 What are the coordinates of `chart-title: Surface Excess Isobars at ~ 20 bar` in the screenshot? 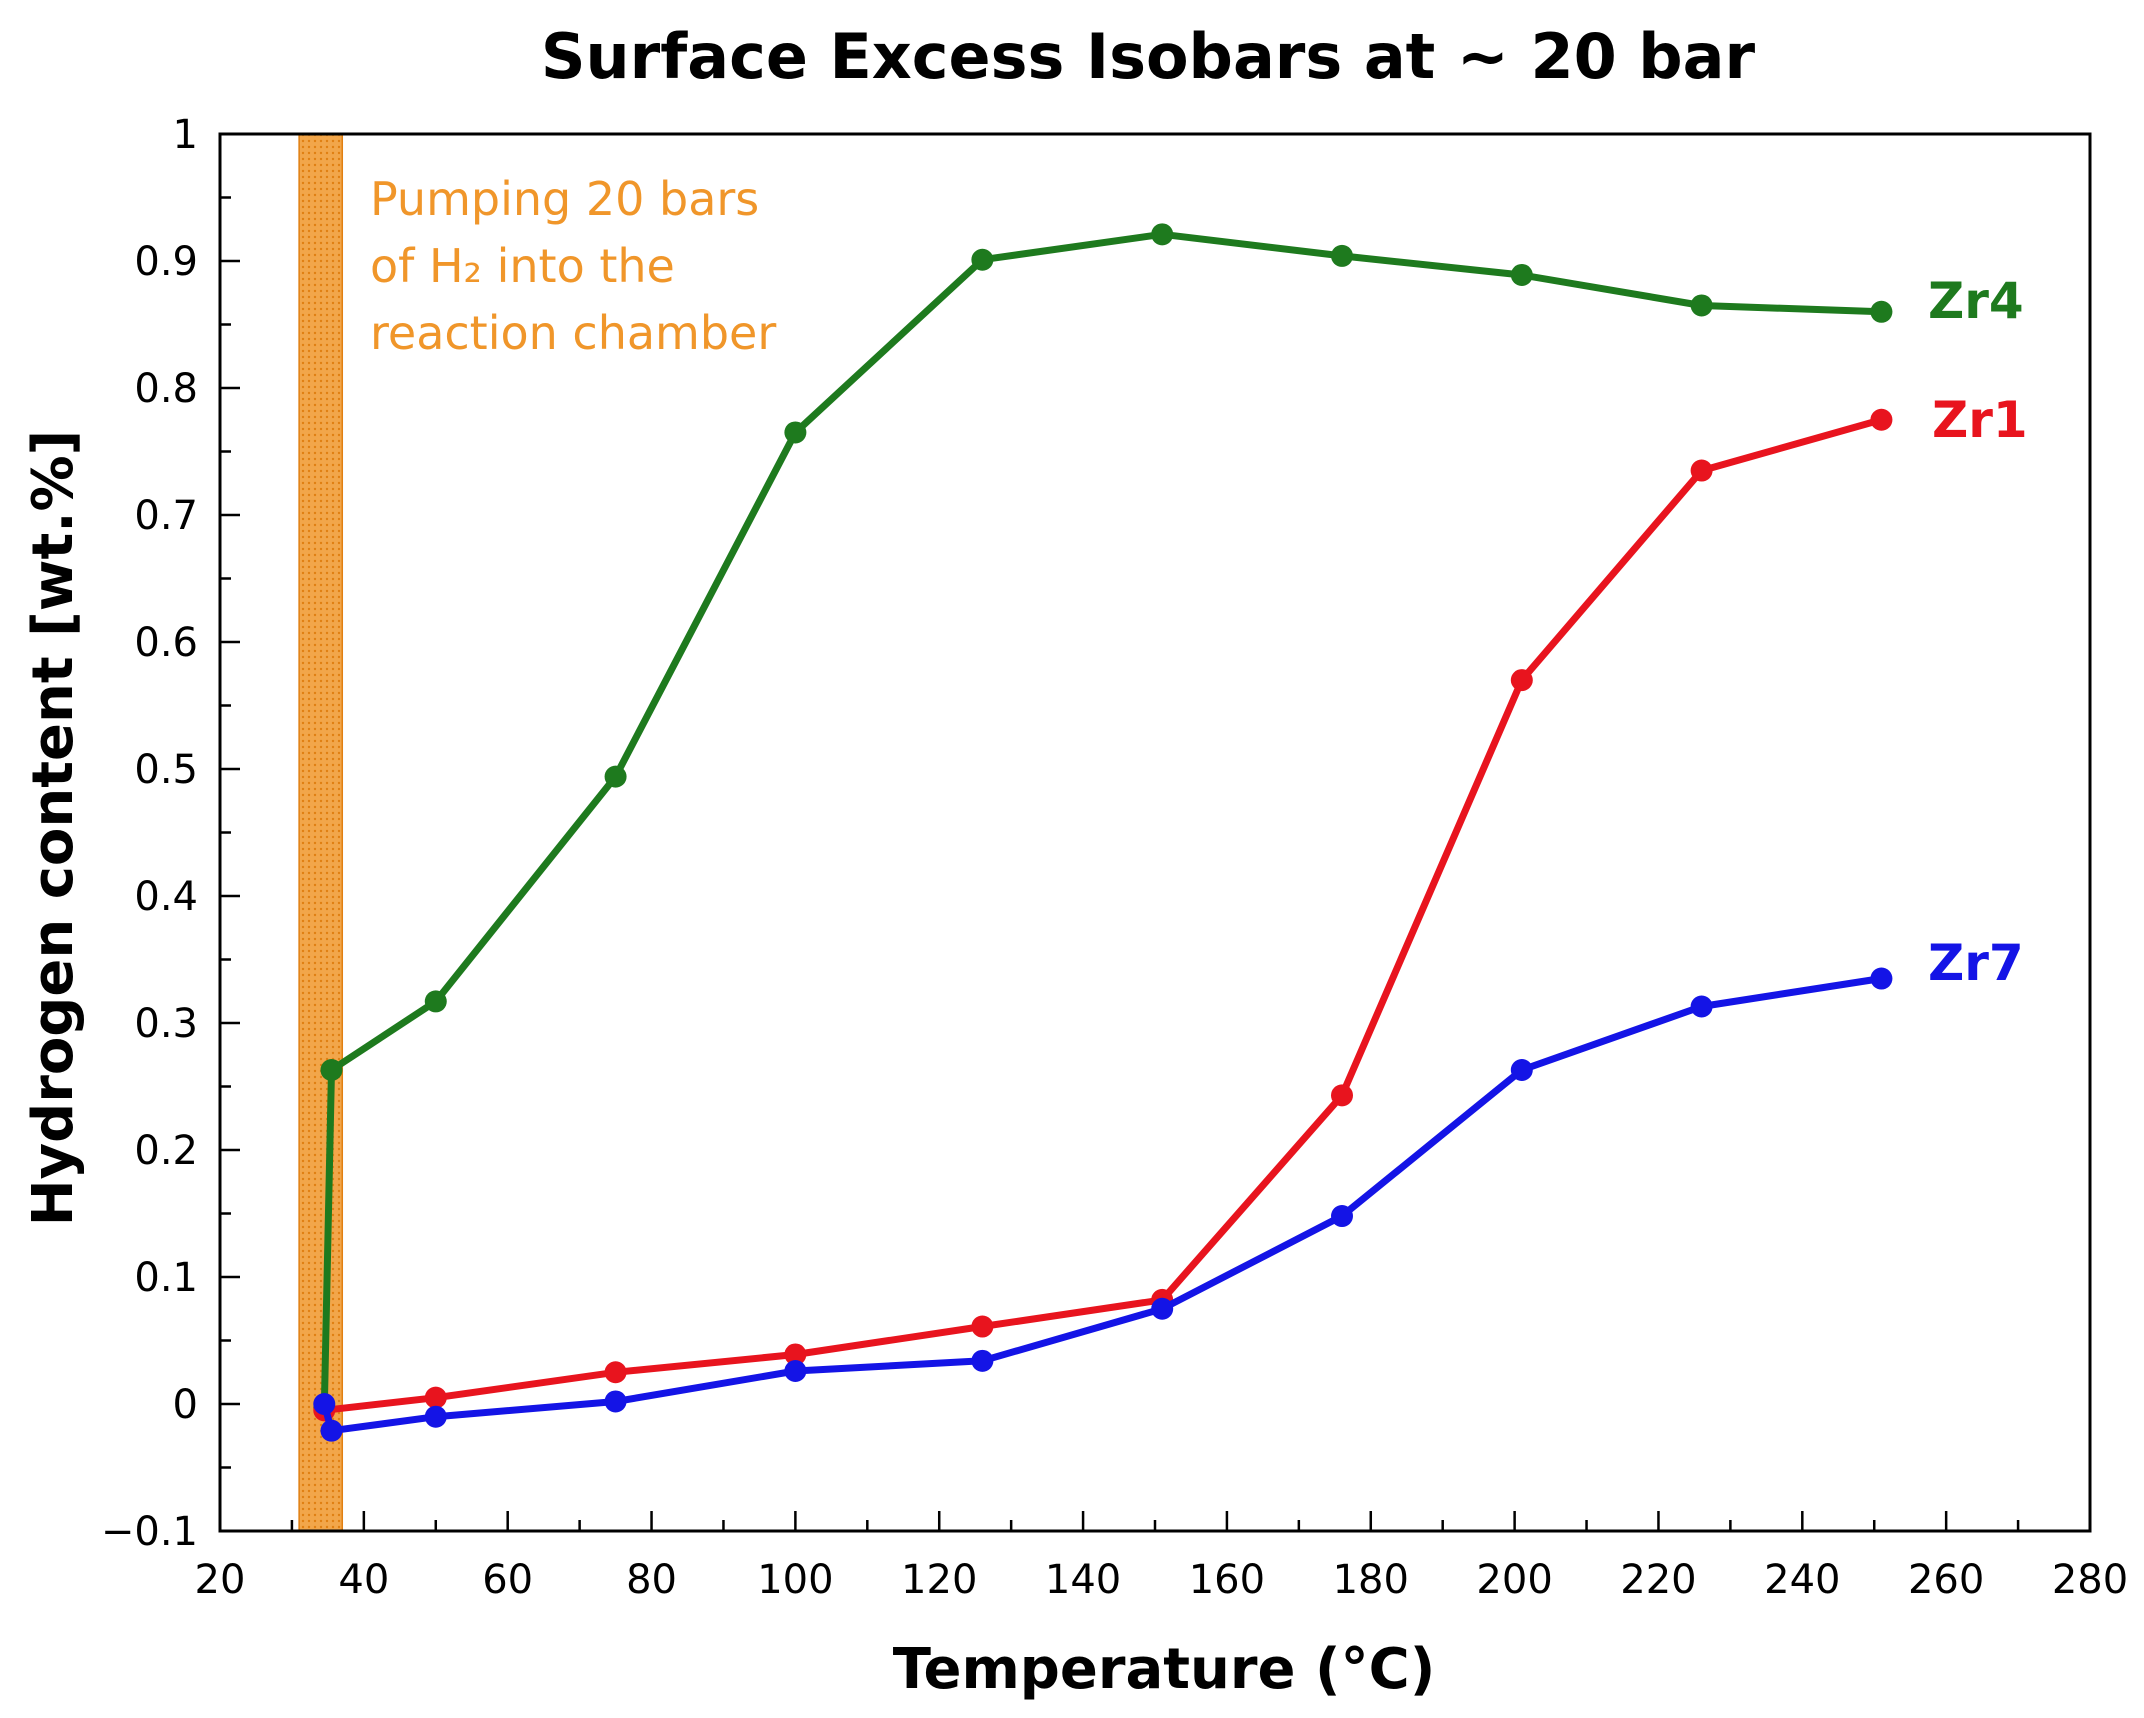 It's located at (1148, 56).